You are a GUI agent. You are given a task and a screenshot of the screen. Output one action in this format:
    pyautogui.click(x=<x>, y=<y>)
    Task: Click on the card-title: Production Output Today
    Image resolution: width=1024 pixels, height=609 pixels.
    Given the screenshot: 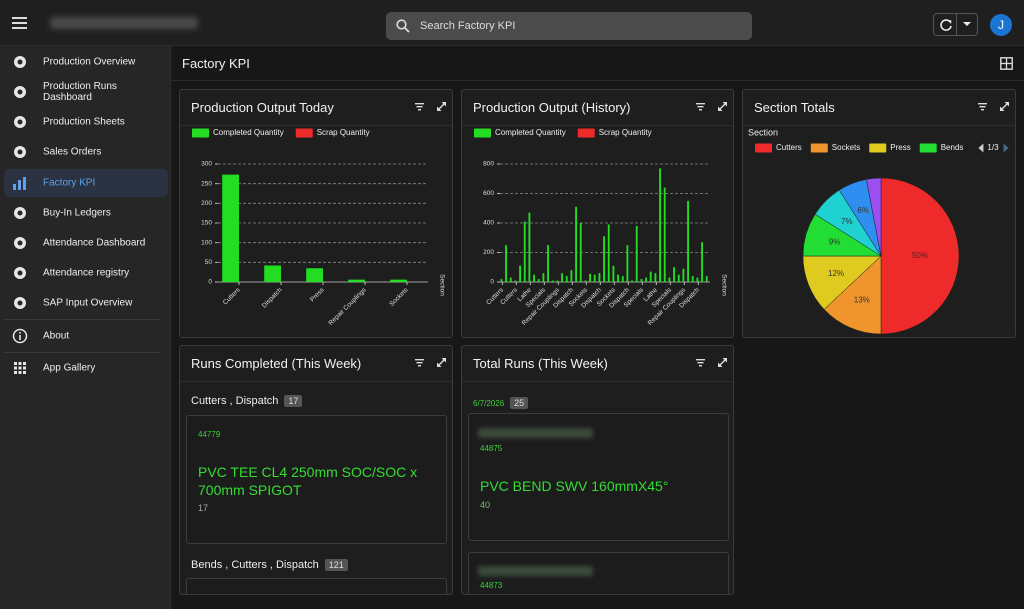 What is the action you would take?
    pyautogui.click(x=262, y=107)
    